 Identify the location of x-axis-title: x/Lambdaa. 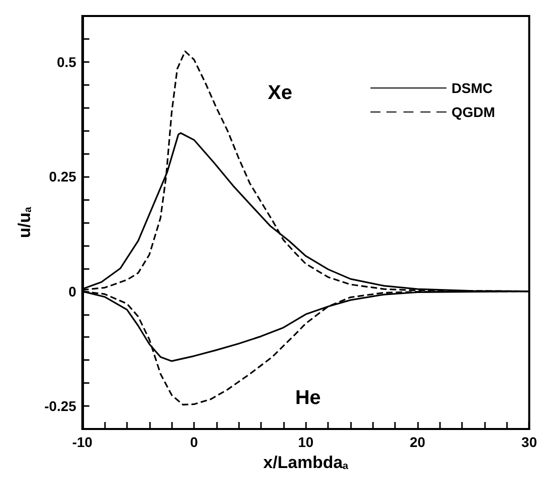
(306, 462).